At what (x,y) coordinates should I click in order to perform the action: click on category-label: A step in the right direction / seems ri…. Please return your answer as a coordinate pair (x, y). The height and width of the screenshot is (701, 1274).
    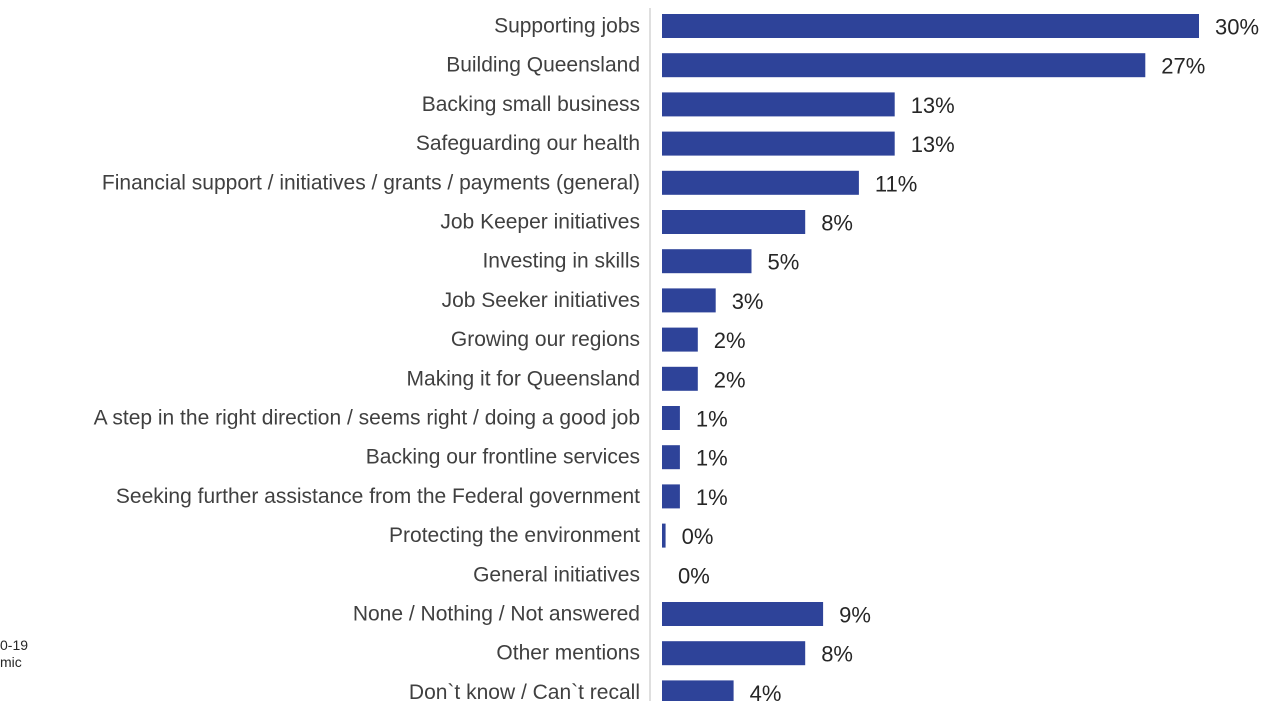
    Looking at the image, I should click on (367, 418).